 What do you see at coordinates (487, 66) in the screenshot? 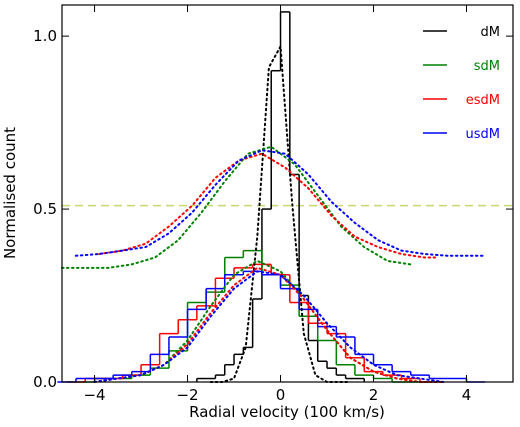
I see `legend-label: sdM` at bounding box center [487, 66].